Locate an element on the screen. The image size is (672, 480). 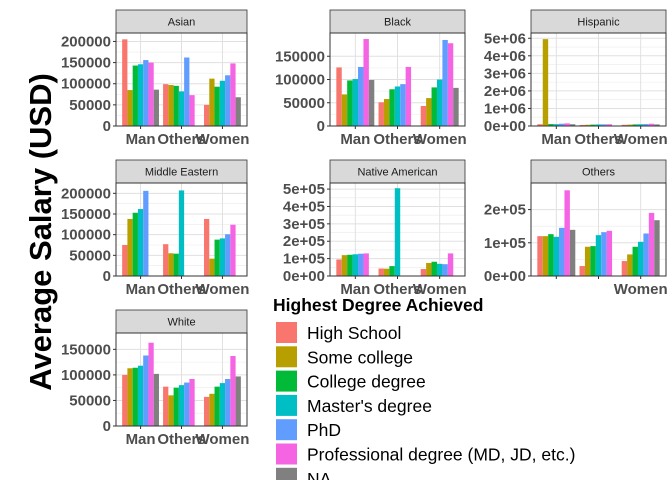
y-tick-label: 3e+06 is located at coordinates (505, 73).